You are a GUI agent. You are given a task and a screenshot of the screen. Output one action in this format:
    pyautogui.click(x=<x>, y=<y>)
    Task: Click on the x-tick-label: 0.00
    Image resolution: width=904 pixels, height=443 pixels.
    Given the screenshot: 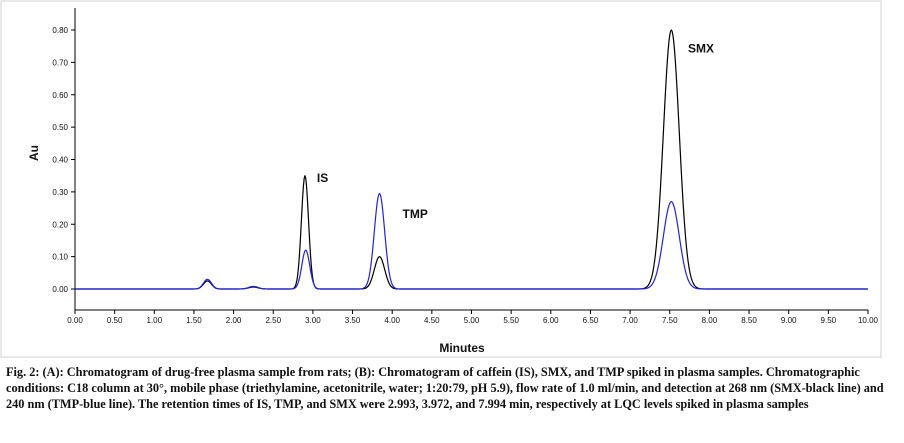 What is the action you would take?
    pyautogui.click(x=75, y=320)
    